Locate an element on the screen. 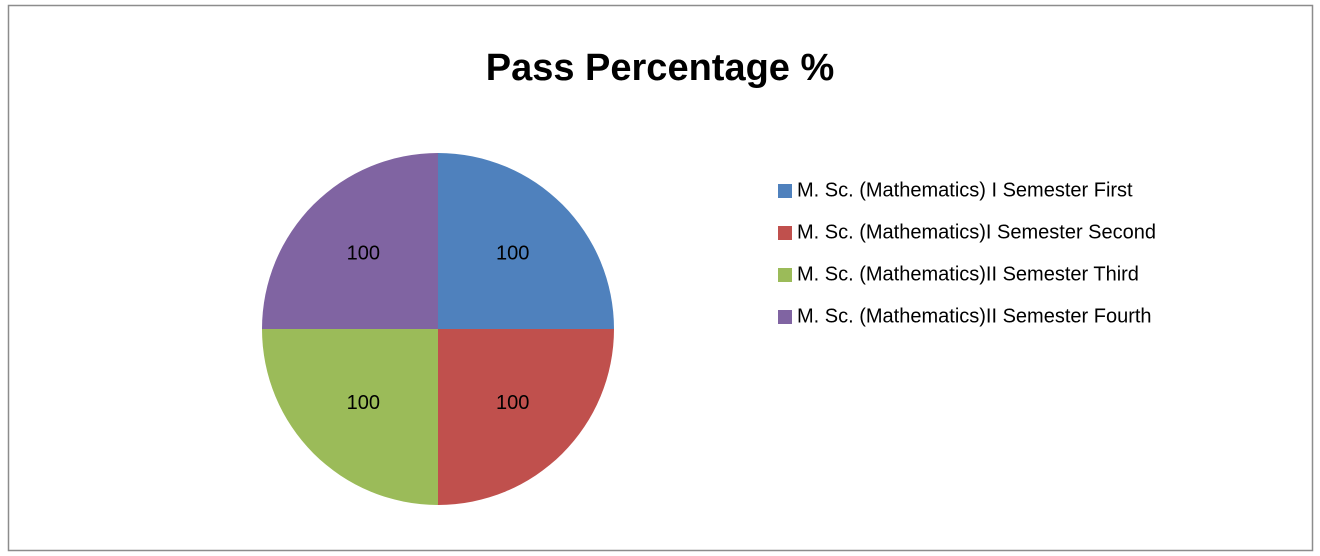 The image size is (1320, 556). legend-label: M. Sc. (Mathematics)II Semester Third is located at coordinates (968, 274).